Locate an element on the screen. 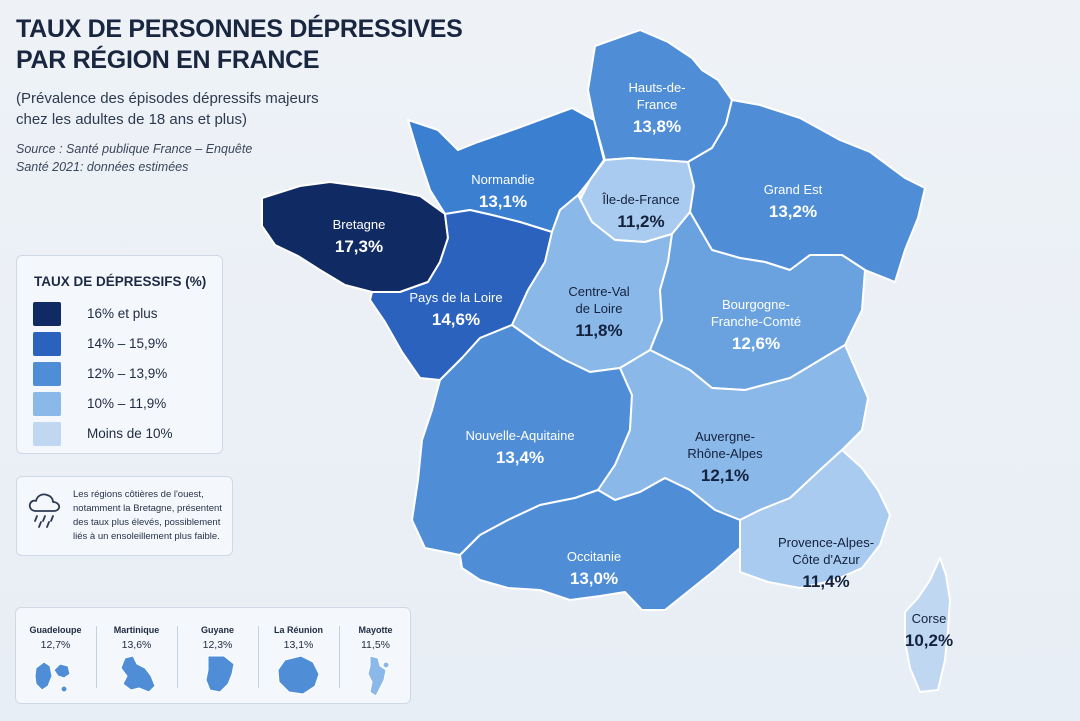 Image resolution: width=1080 pixels, height=721 pixels. overseas-la-reunion: La Réunion 13,1% is located at coordinates (298, 655).